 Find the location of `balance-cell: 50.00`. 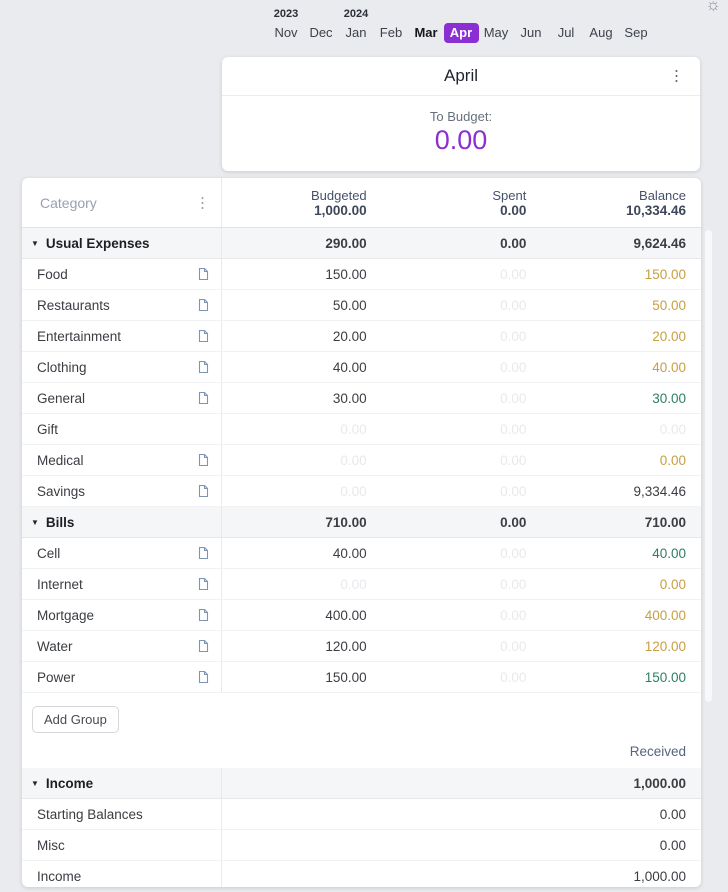

balance-cell: 50.00 is located at coordinates (669, 305).